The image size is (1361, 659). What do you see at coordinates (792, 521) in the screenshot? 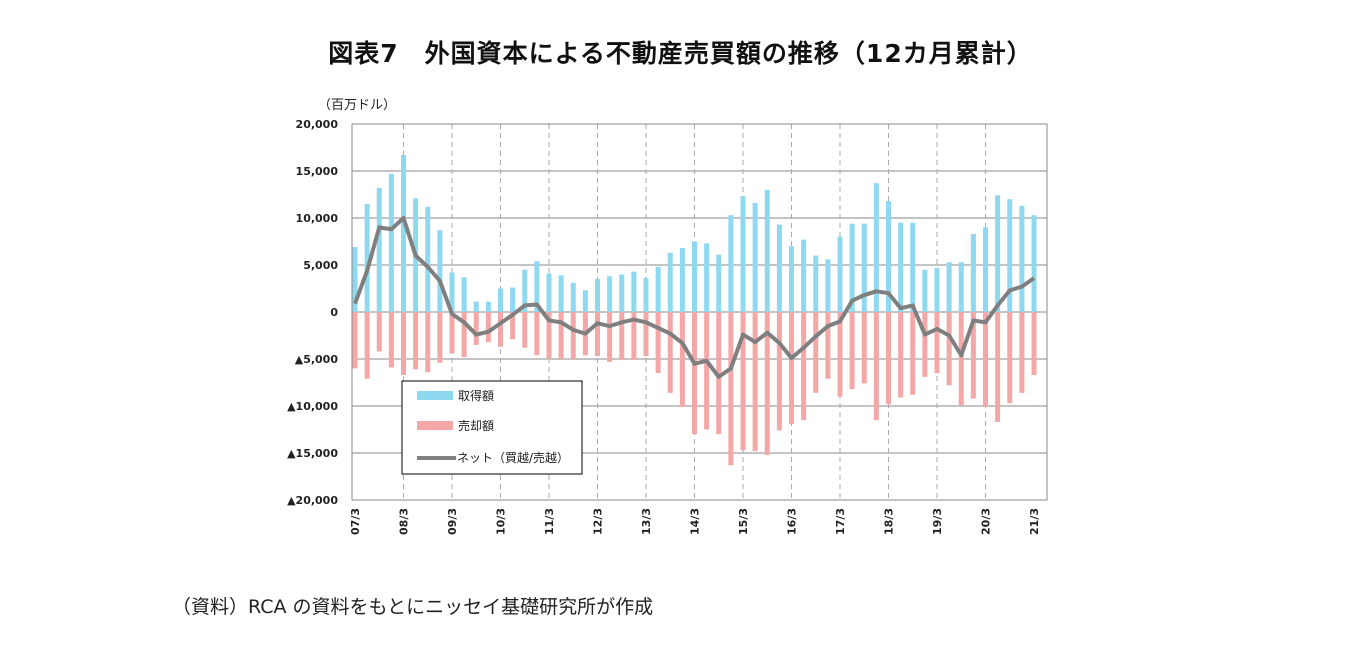
I see `x-tick-label: 16/3` at bounding box center [792, 521].